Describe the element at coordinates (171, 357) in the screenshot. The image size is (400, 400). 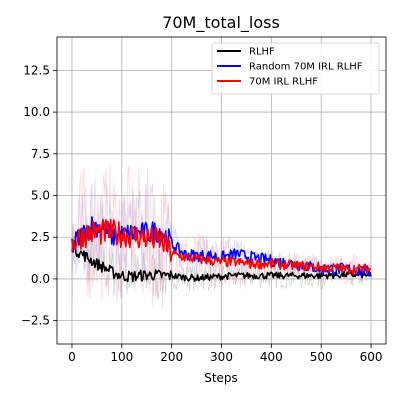
I see `x-tick-label: 200` at that location.